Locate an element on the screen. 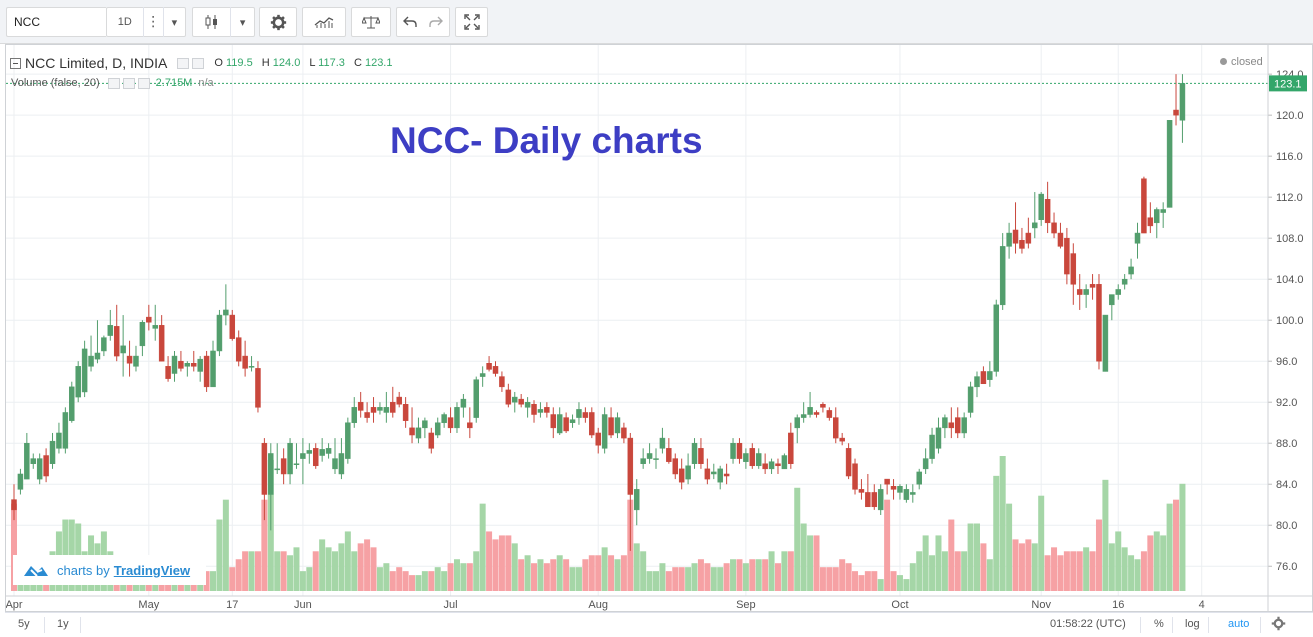 This screenshot has height=637, width=1313. more-options-icon: ⋮ is located at coordinates (153, 22).